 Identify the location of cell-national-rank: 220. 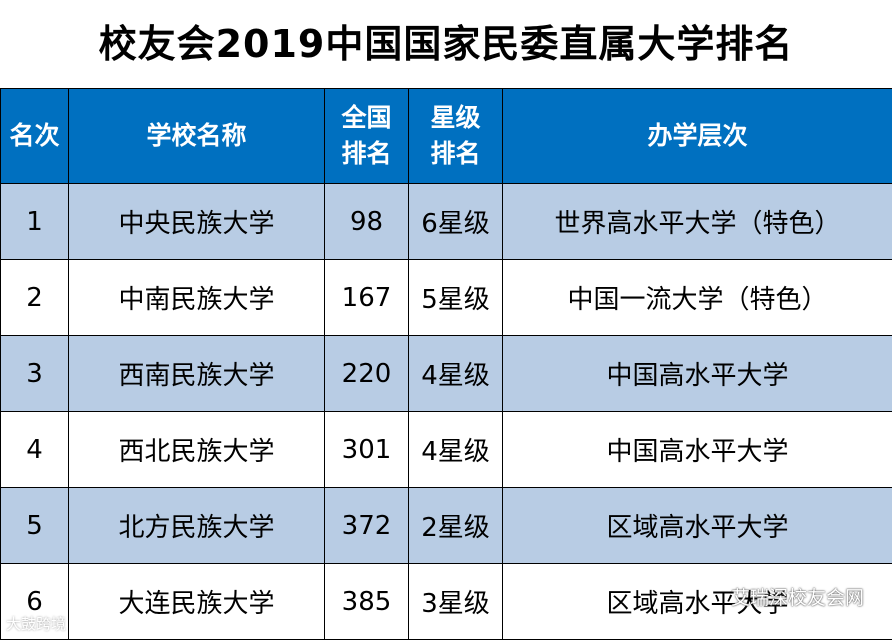
(366, 373).